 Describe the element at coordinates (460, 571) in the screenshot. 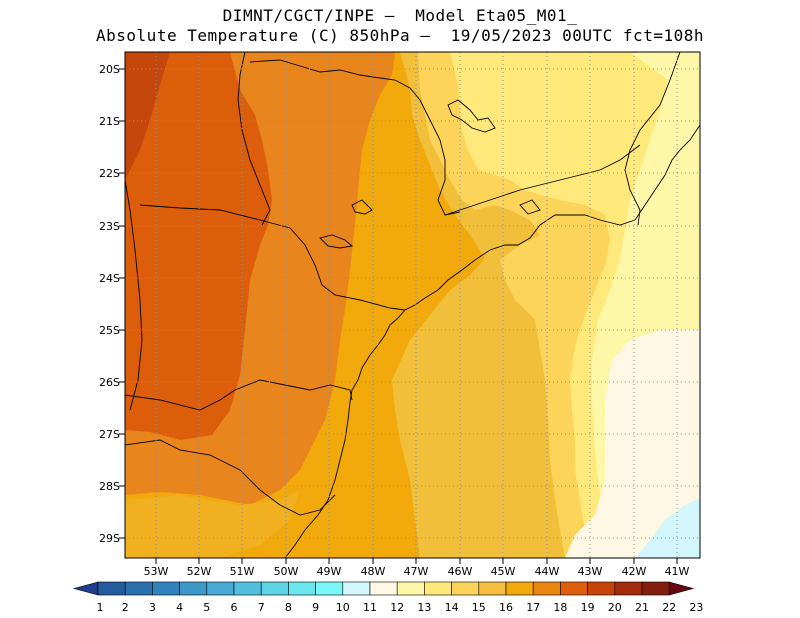

I see `lon-label-46w: 46W` at that location.